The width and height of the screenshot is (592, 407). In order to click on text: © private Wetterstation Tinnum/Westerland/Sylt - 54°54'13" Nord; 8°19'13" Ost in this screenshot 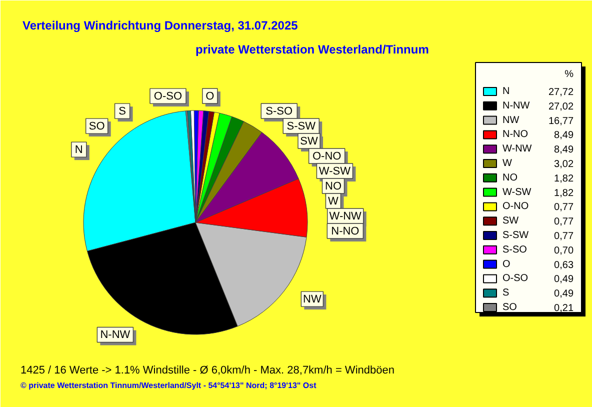, I will do `click(168, 385)`.